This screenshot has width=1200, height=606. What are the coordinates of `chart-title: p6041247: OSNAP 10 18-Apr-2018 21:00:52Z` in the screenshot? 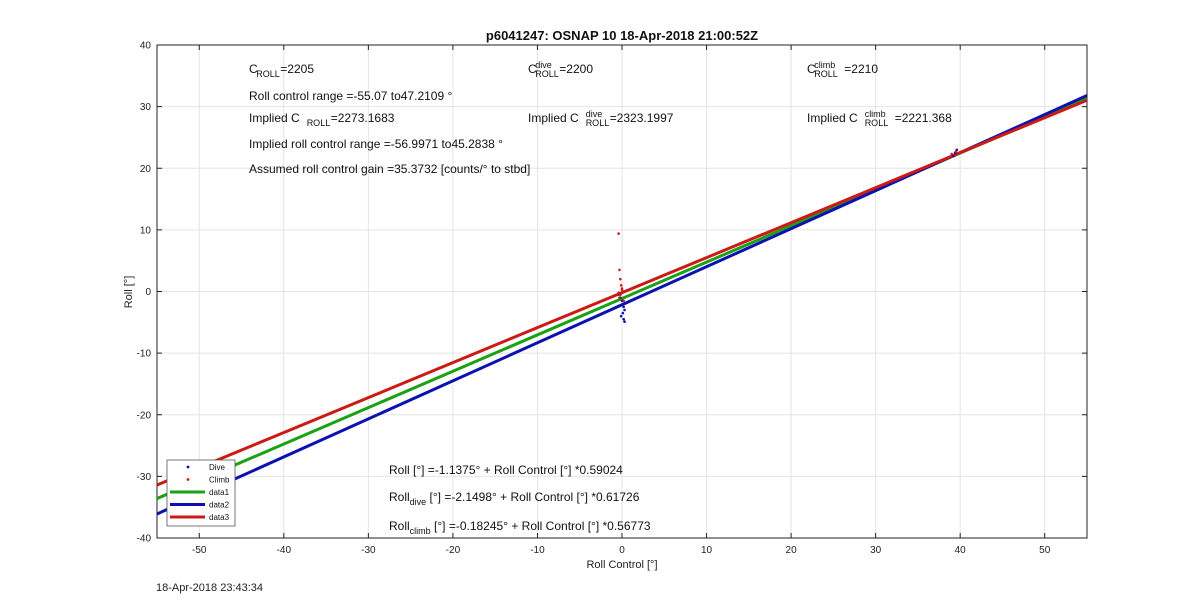 It's located at (622, 35).